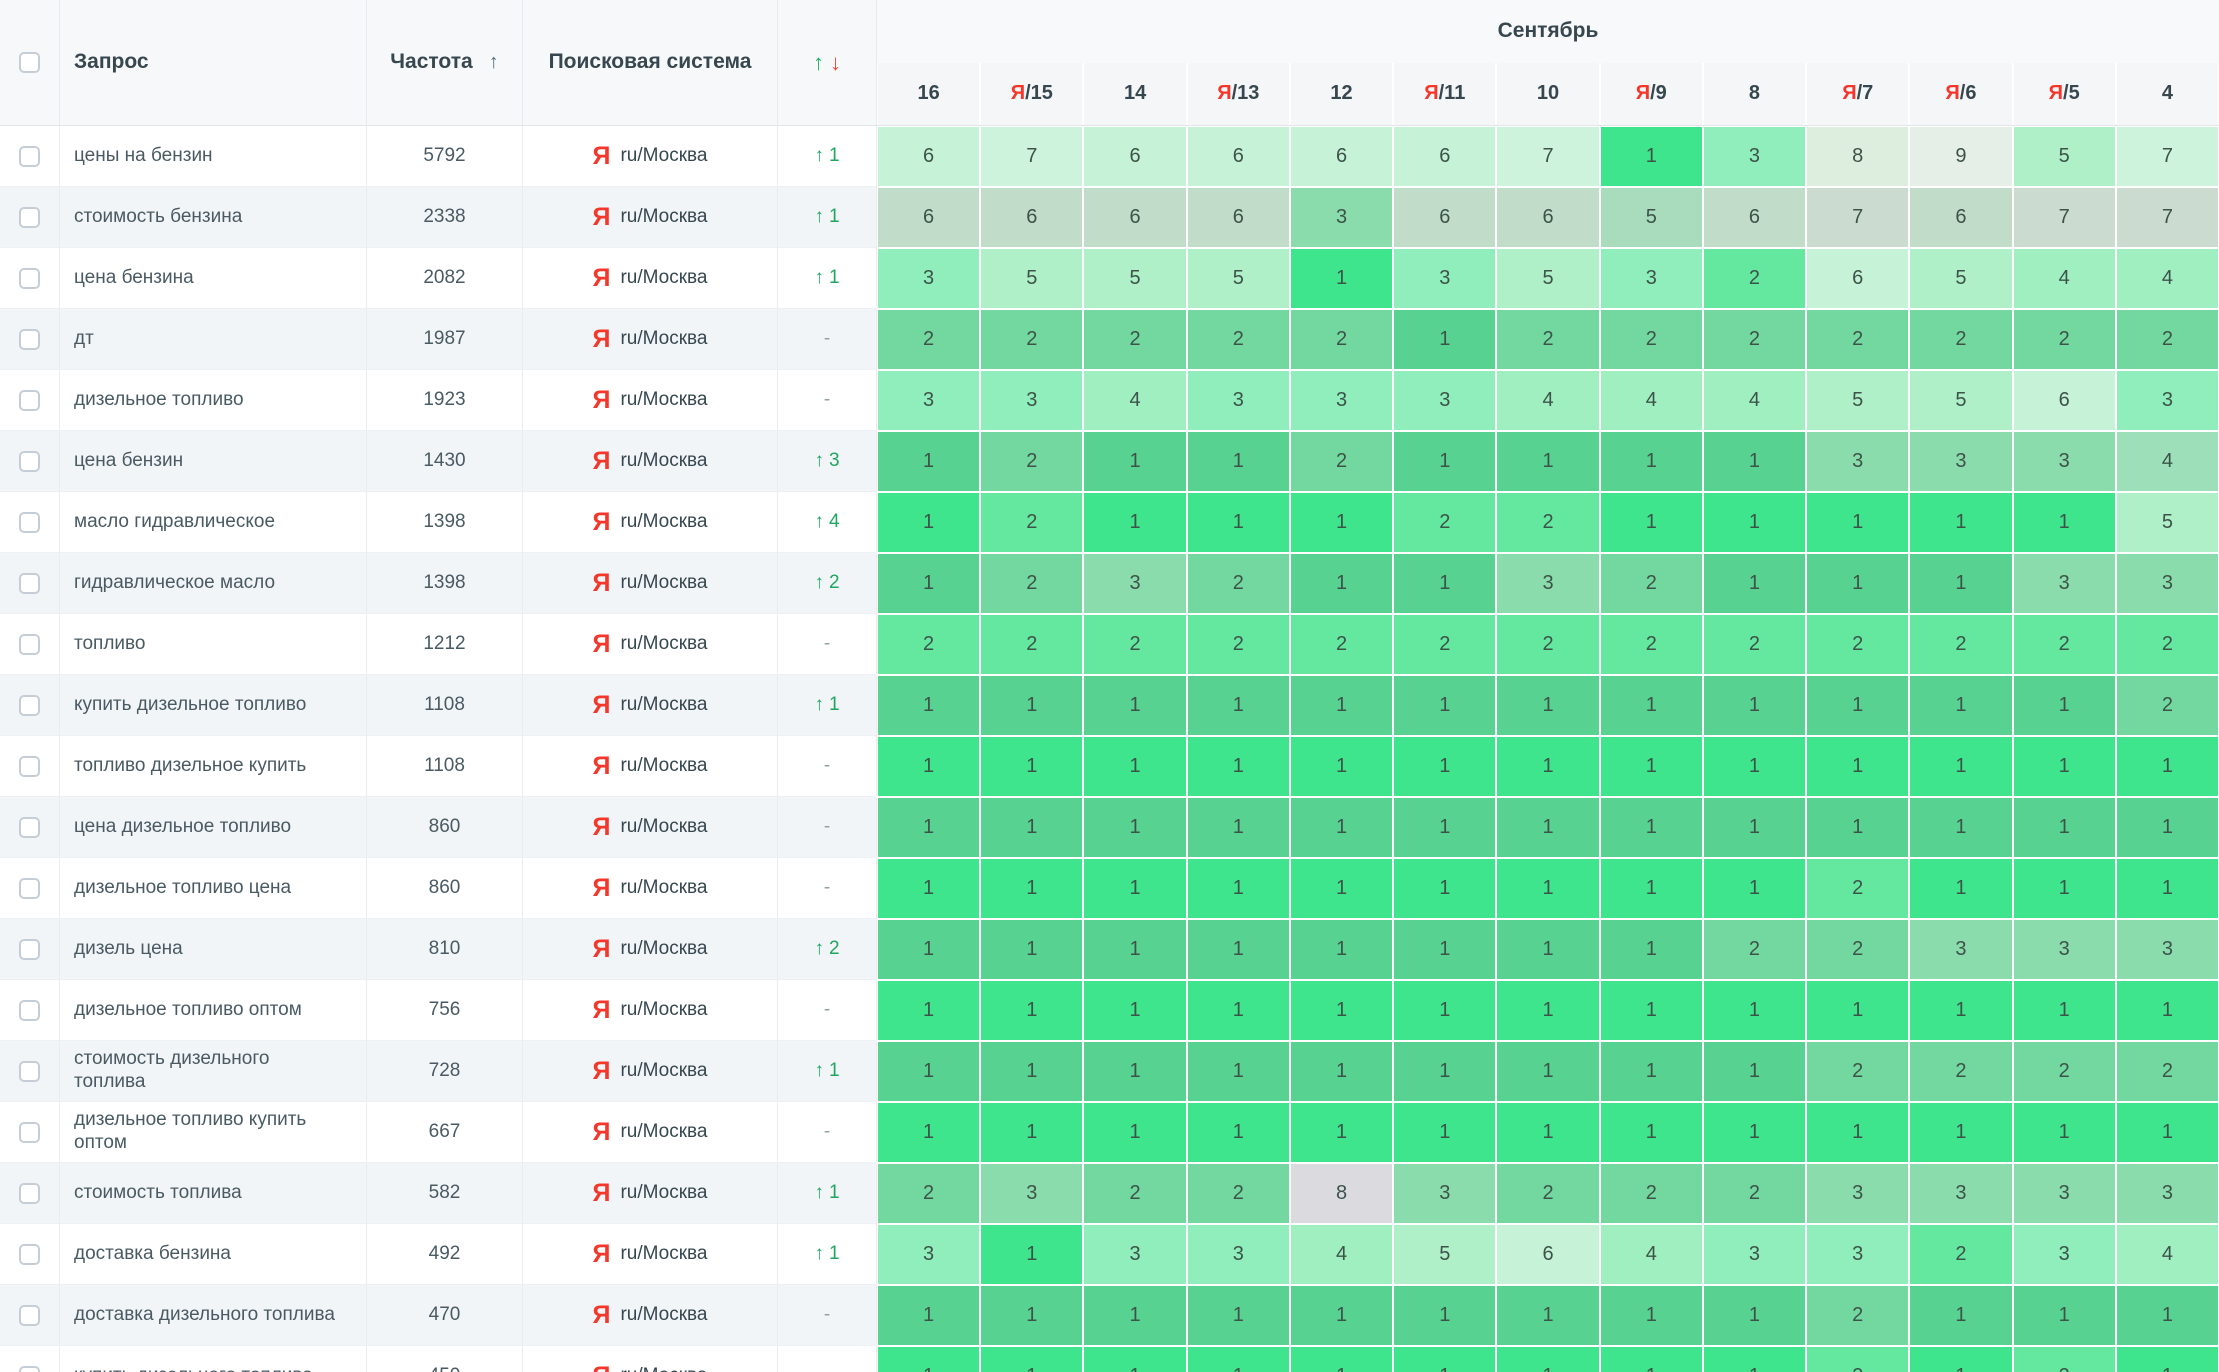 This screenshot has height=1372, width=2219. What do you see at coordinates (827, 62) in the screenshot?
I see `column-header-change: ↑ ↓` at bounding box center [827, 62].